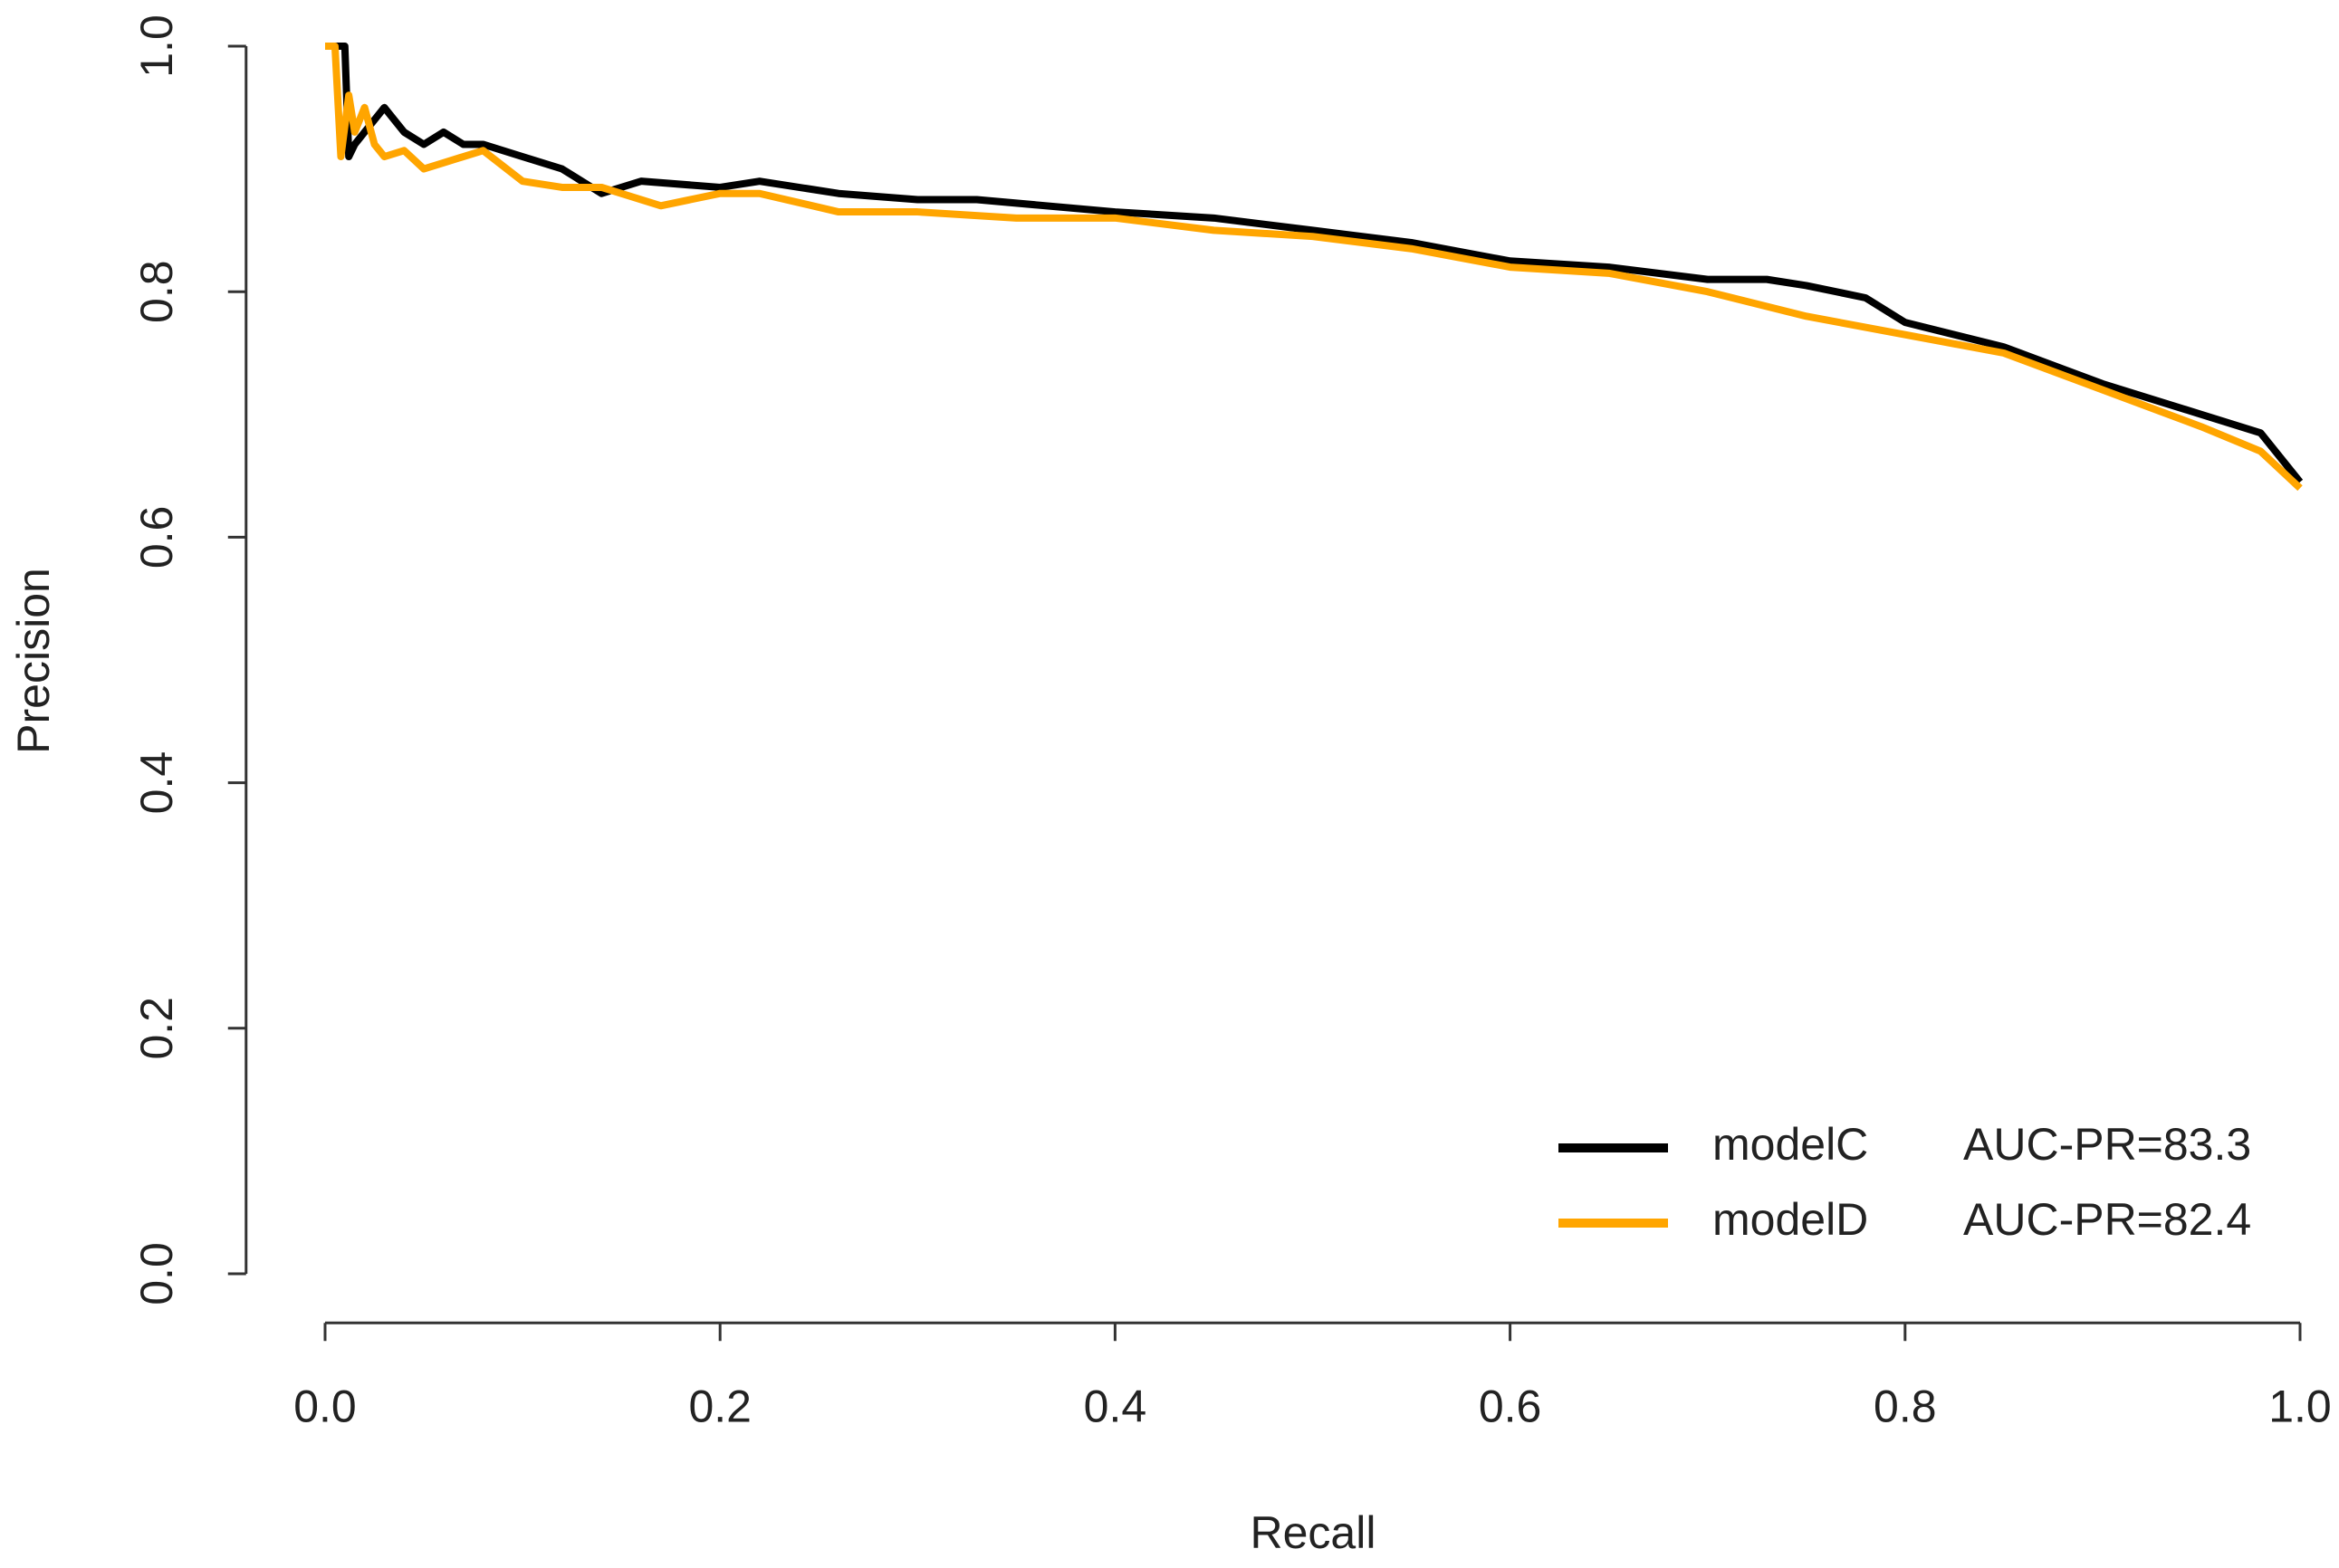  What do you see at coordinates (325, 1406) in the screenshot?
I see `x-tick-label: 0.0` at bounding box center [325, 1406].